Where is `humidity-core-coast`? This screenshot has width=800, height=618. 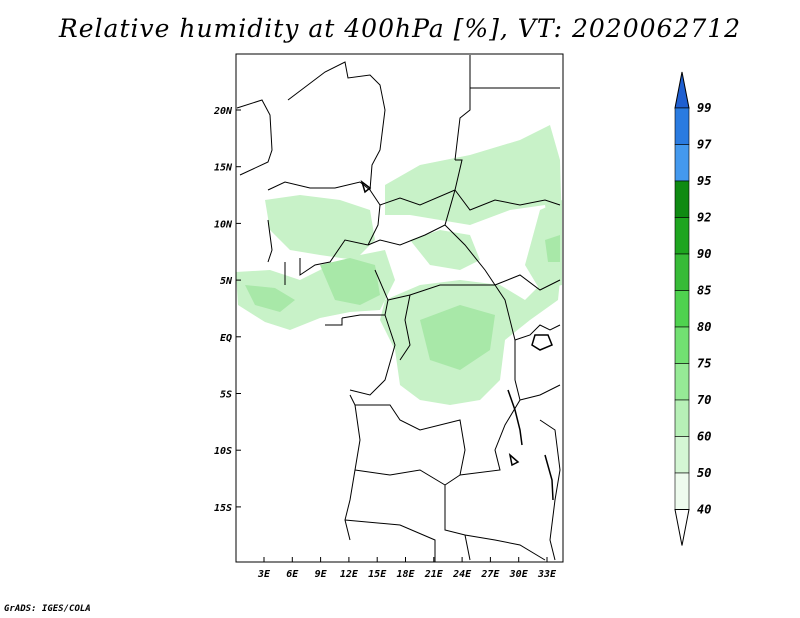
humidity-core-coast is located at coordinates (270, 298).